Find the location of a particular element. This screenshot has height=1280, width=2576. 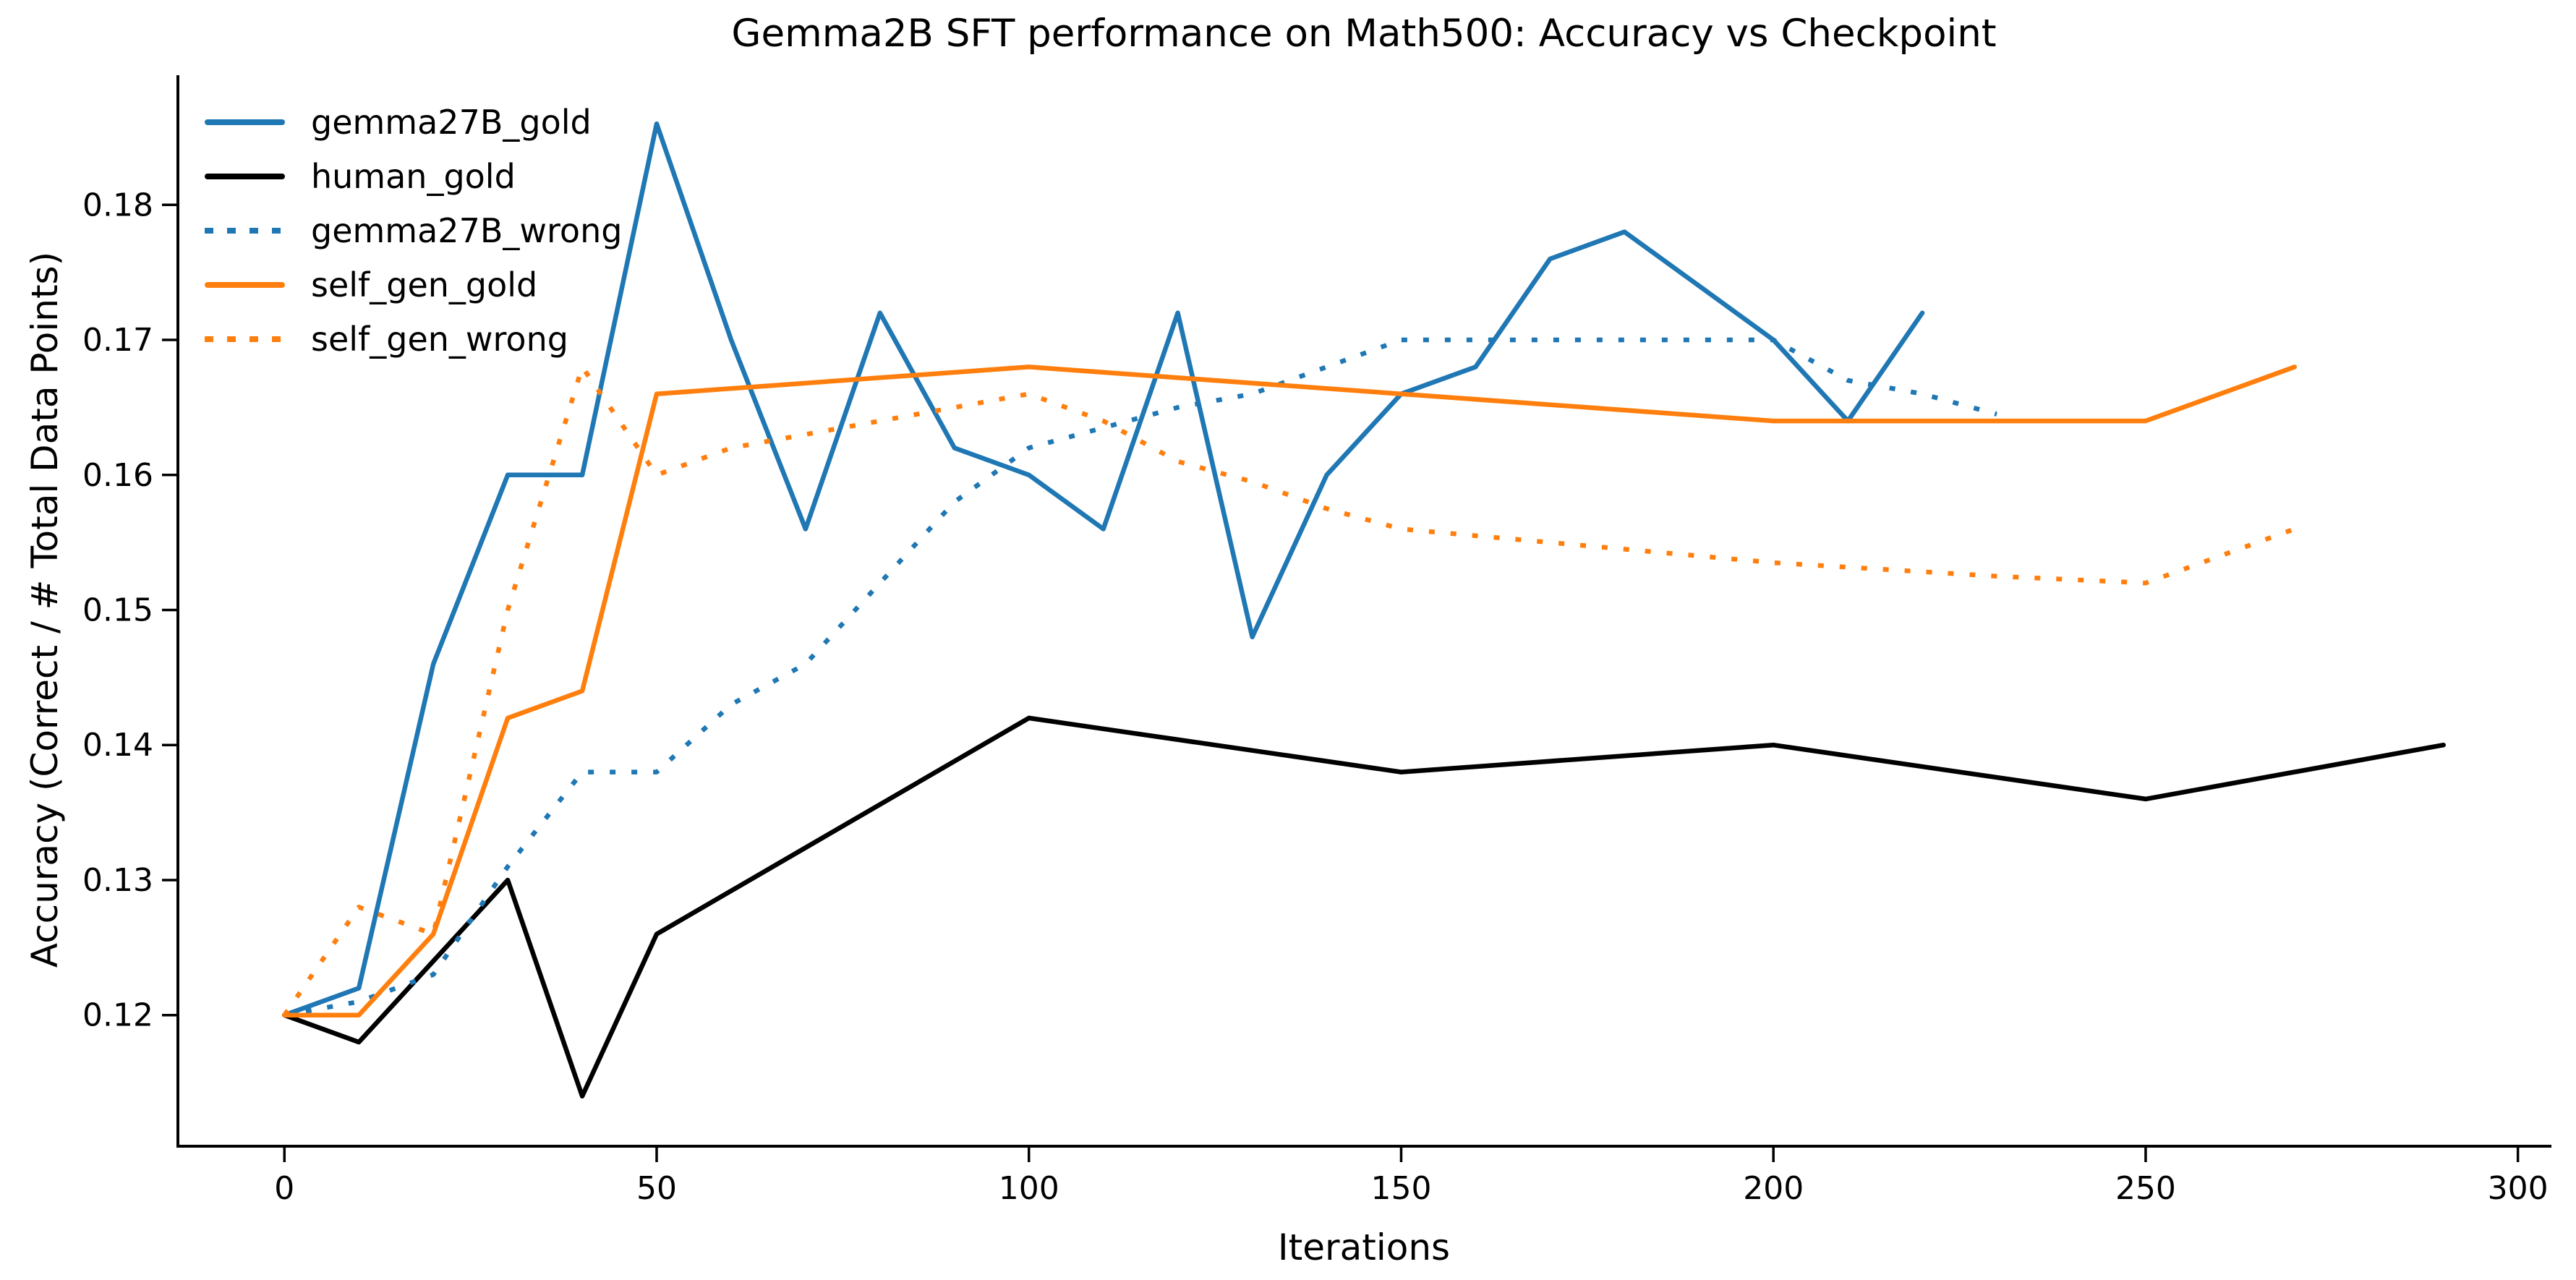

legend-label: human_gold is located at coordinates (414, 176).